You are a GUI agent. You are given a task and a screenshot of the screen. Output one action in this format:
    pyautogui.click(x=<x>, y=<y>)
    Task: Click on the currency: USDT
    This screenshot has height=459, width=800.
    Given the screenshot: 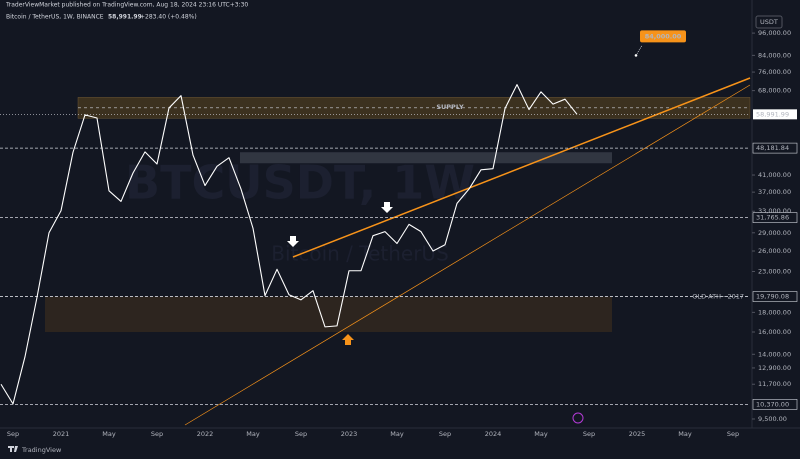 What is the action you would take?
    pyautogui.click(x=769, y=22)
    